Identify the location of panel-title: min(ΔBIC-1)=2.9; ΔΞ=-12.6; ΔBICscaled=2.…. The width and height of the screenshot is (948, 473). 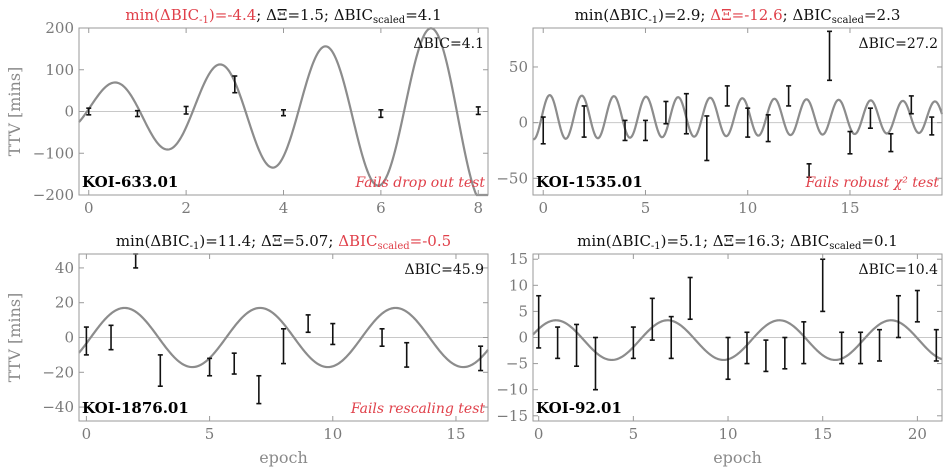
(738, 16).